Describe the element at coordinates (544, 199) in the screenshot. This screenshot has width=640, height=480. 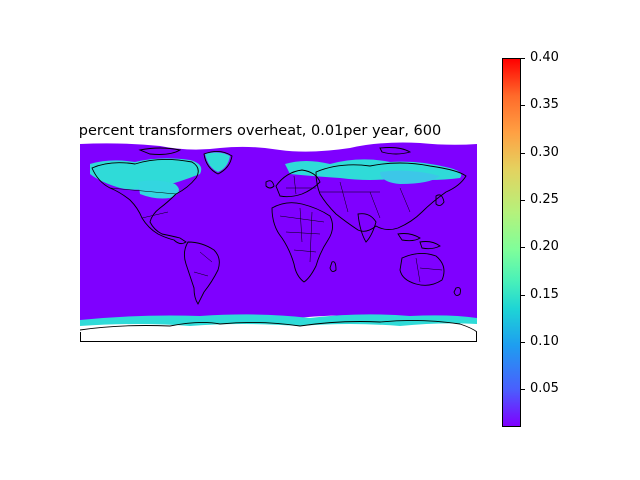
I see `colorbar-tick-label: 0.25` at that location.